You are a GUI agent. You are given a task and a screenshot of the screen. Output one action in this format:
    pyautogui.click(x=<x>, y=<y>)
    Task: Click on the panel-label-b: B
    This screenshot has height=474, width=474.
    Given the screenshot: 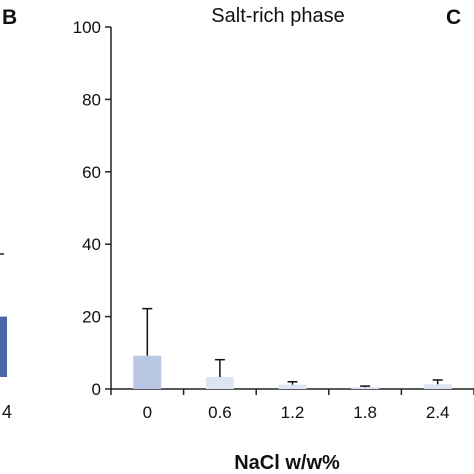 What is the action you would take?
    pyautogui.click(x=9, y=17)
    